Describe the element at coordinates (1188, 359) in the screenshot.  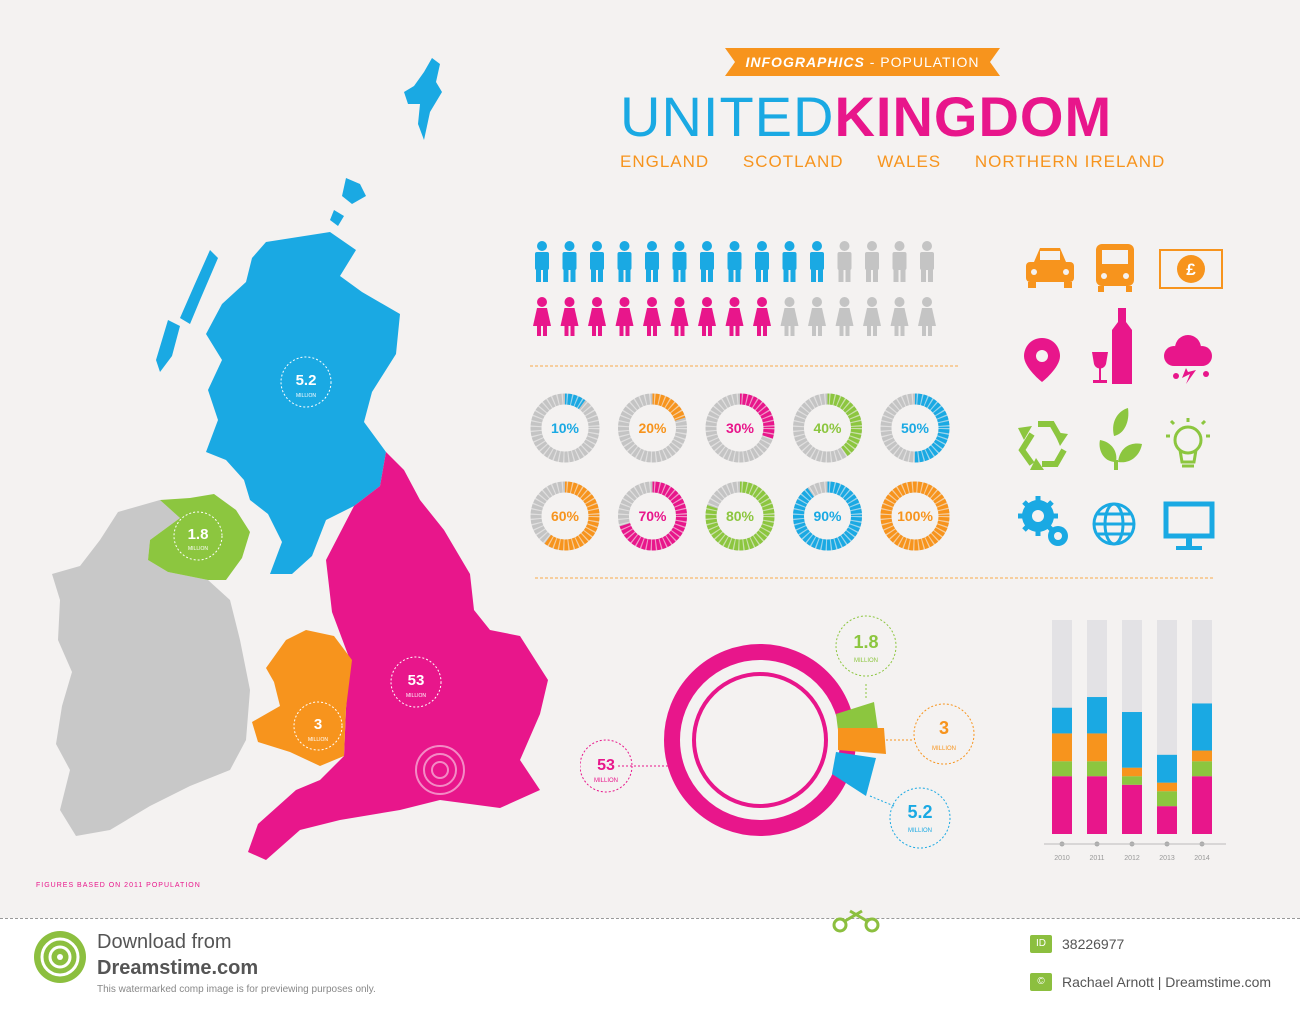
I see `rain-cloud-icon` at that location.